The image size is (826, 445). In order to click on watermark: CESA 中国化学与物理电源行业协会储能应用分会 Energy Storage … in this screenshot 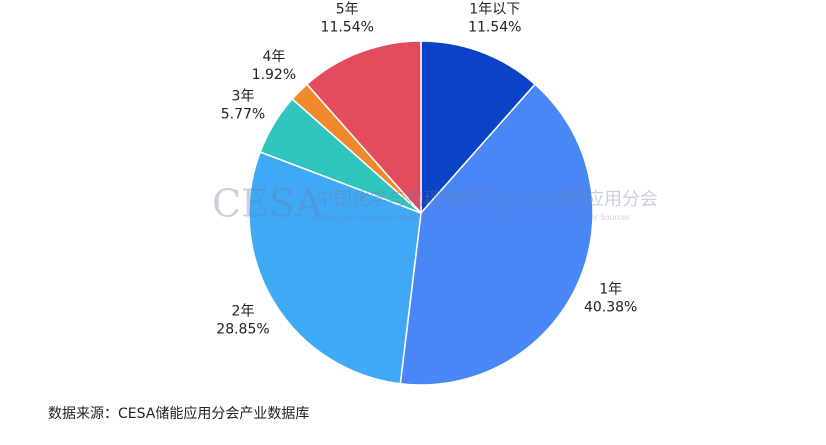, I will do `click(435, 204)`.